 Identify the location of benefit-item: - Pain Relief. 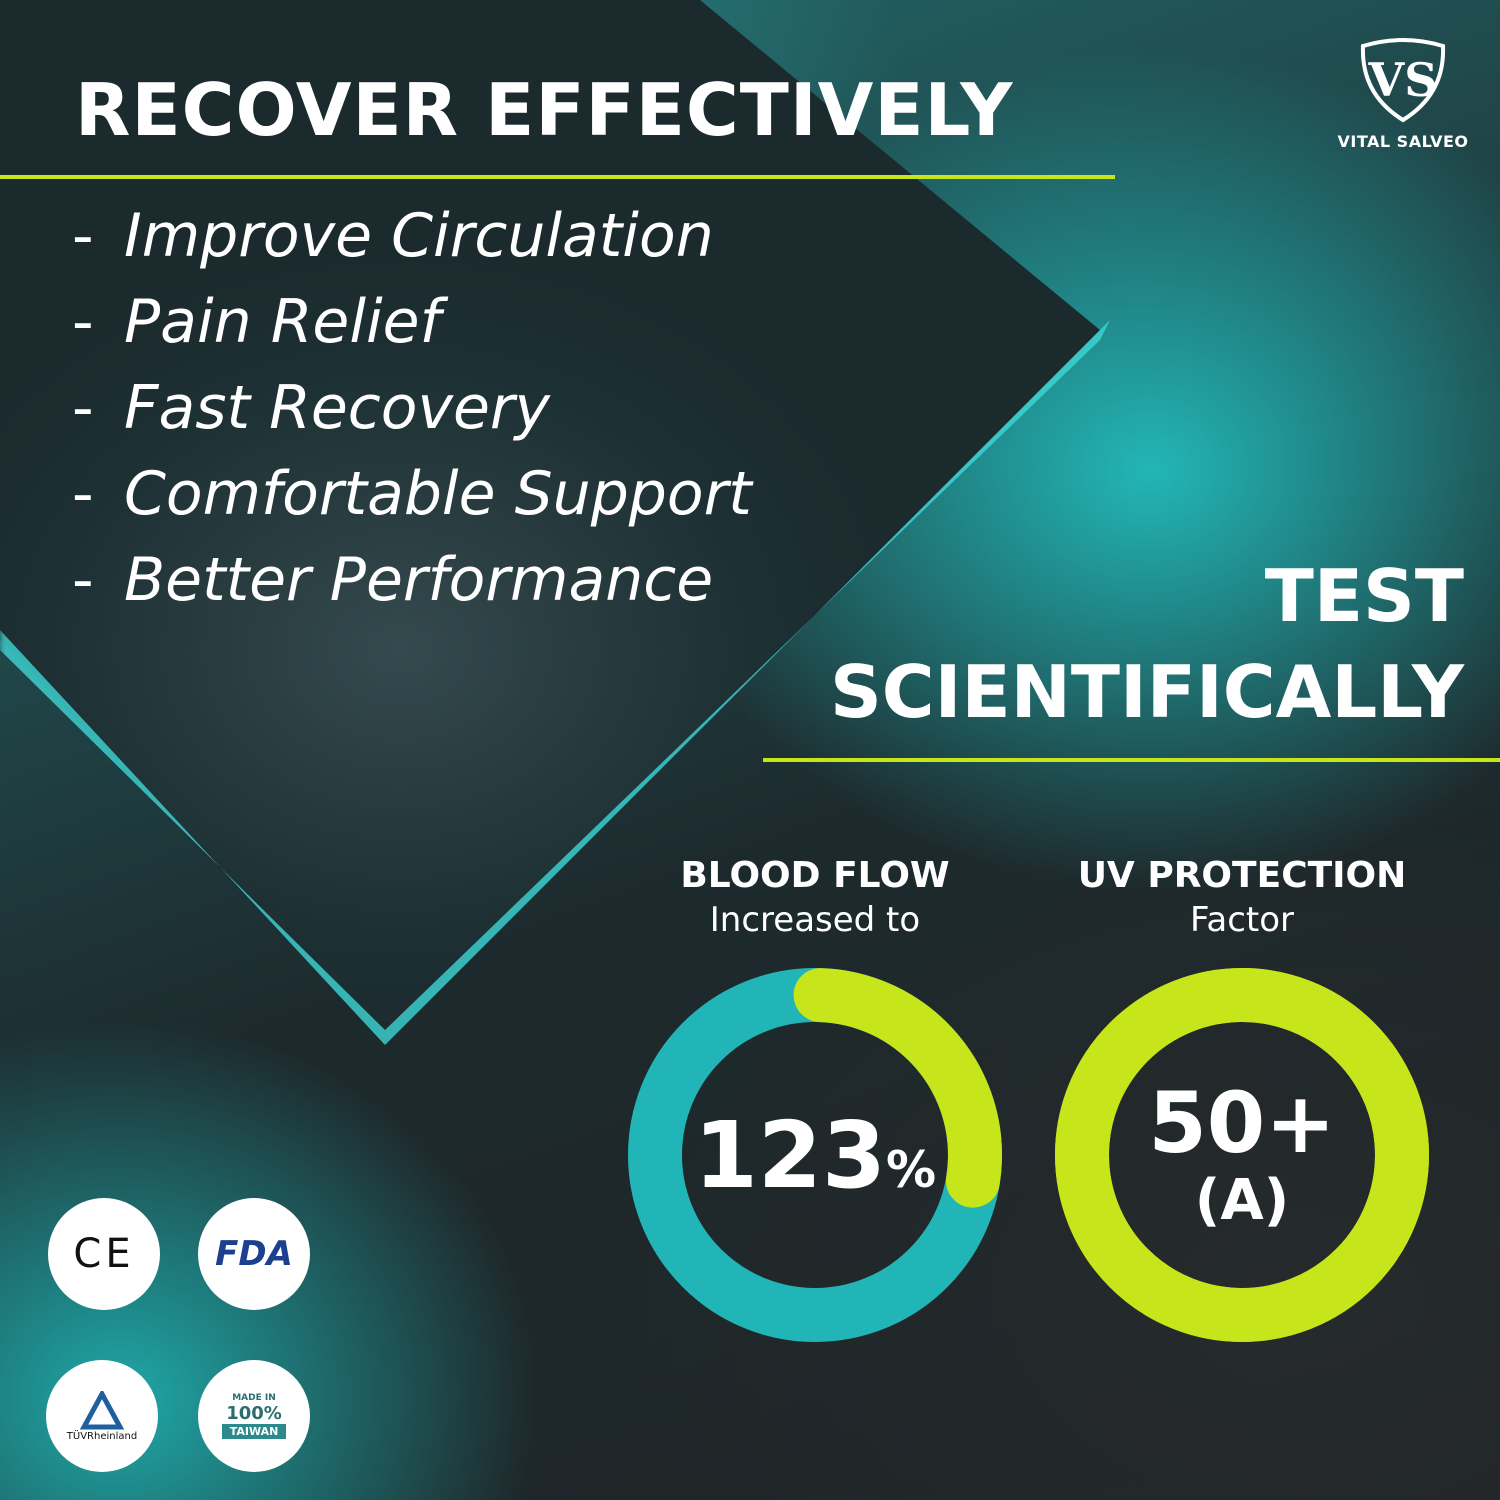
(256, 322).